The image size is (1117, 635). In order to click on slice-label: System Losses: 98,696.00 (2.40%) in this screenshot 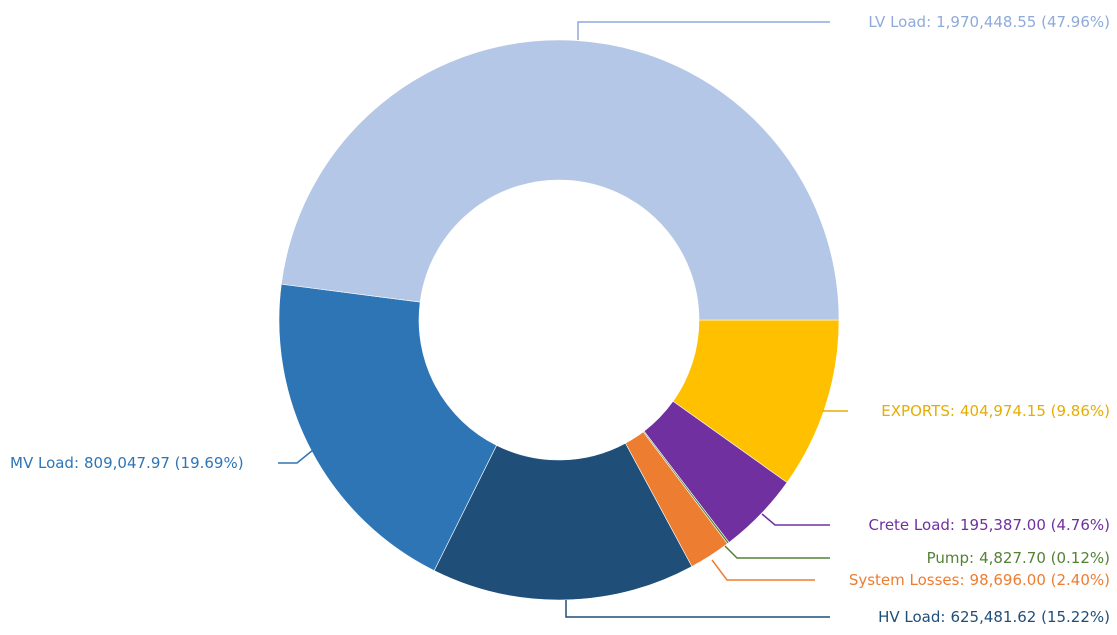, I will do `click(979, 580)`.